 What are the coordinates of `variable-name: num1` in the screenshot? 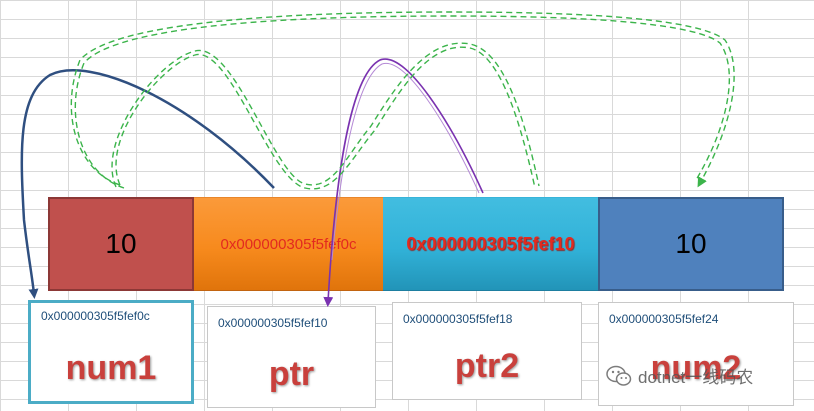 It's located at (111, 368).